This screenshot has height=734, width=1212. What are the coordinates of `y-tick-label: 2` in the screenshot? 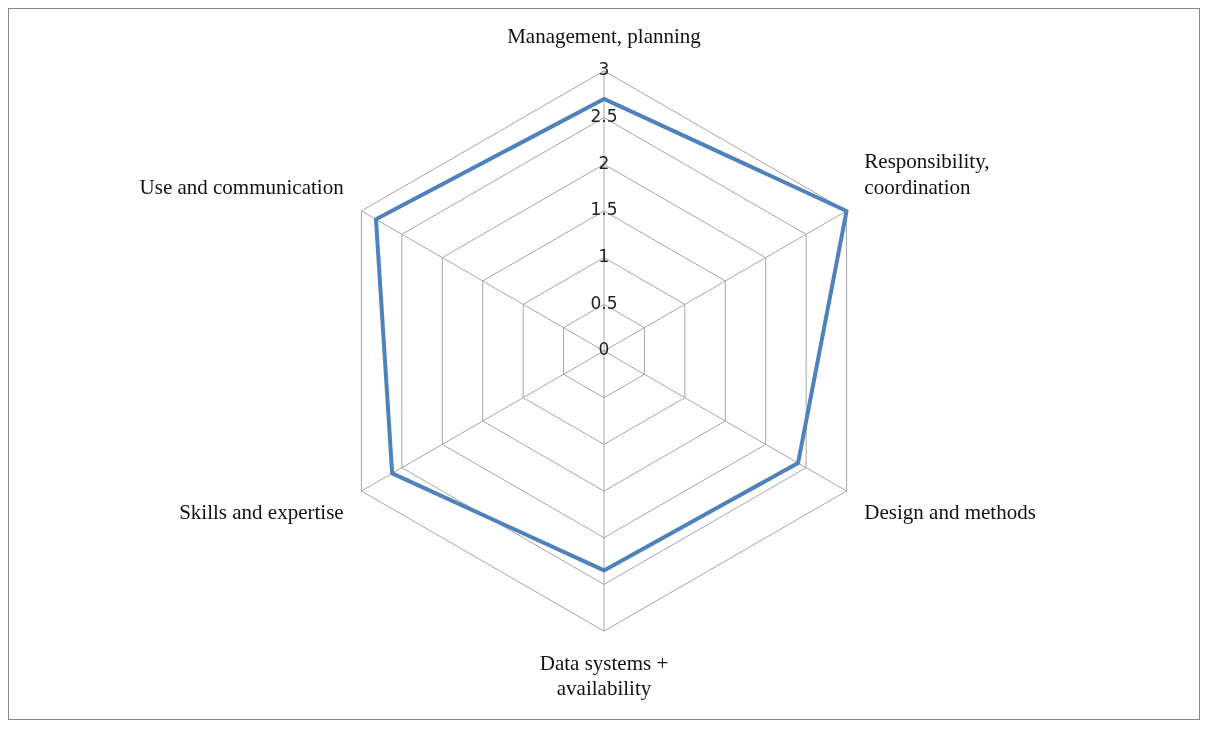 It's located at (604, 162).